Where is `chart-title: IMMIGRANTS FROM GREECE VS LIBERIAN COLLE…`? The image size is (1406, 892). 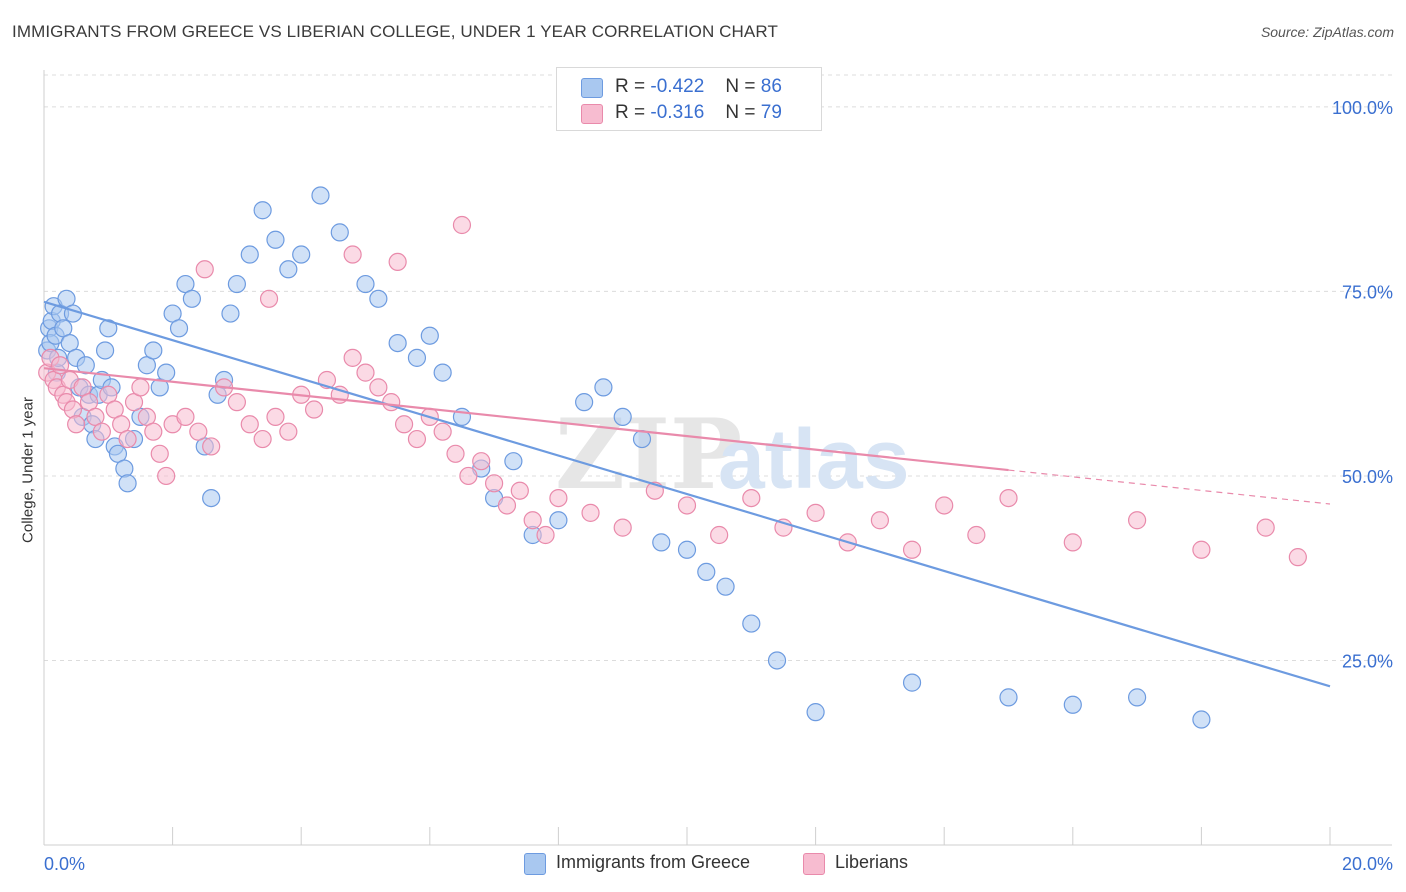 chart-title: IMMIGRANTS FROM GREECE VS LIBERIAN COLLE… is located at coordinates (395, 31).